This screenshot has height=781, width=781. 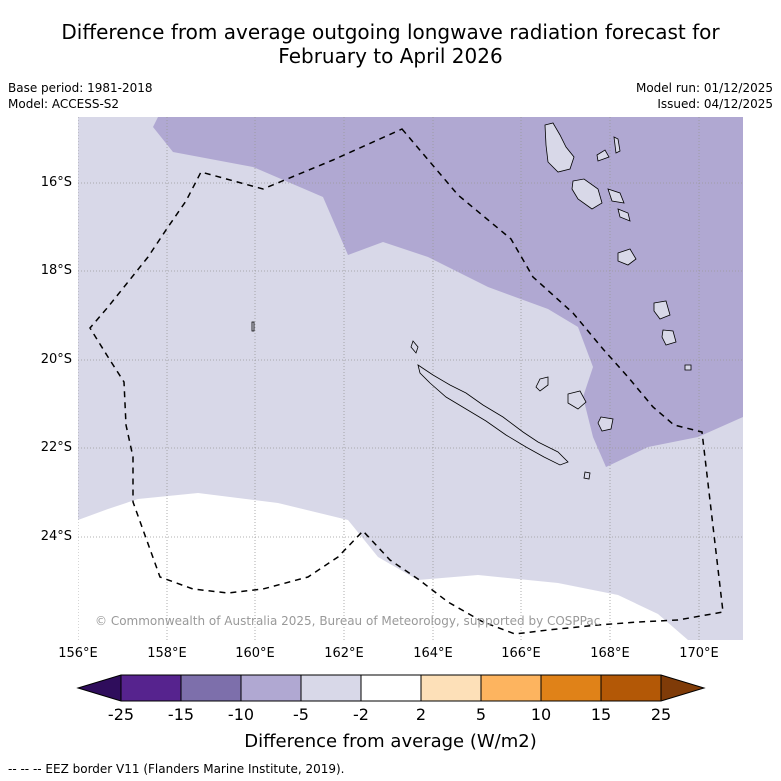 What do you see at coordinates (433, 653) in the screenshot?
I see `lon-label-164E: 164°E` at bounding box center [433, 653].